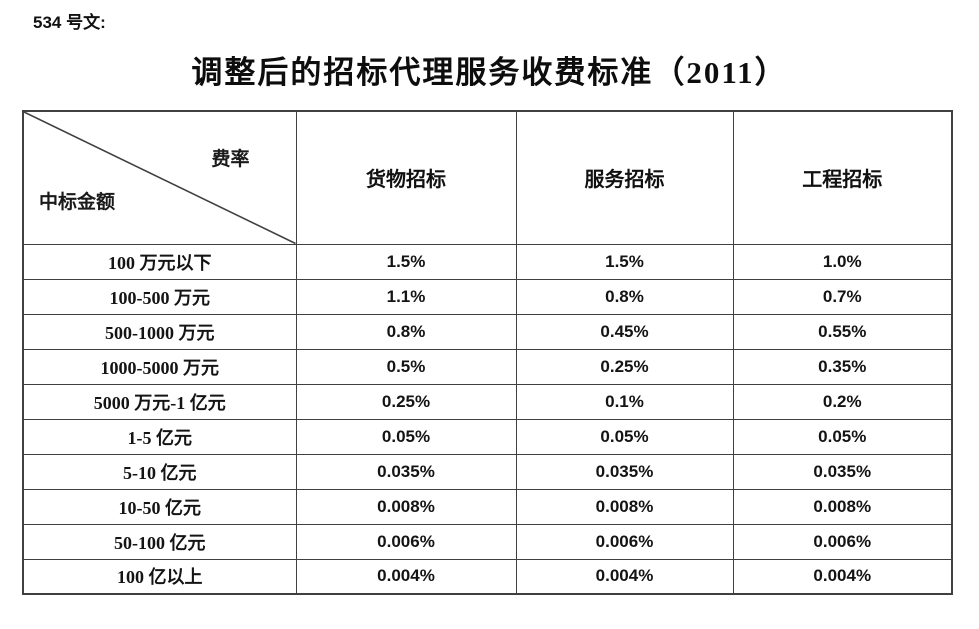 This screenshot has height=629, width=979. I want to click on table-row: 5000 万元-1 亿元 0.25% 0.1% 0.2%, so click(487, 401).